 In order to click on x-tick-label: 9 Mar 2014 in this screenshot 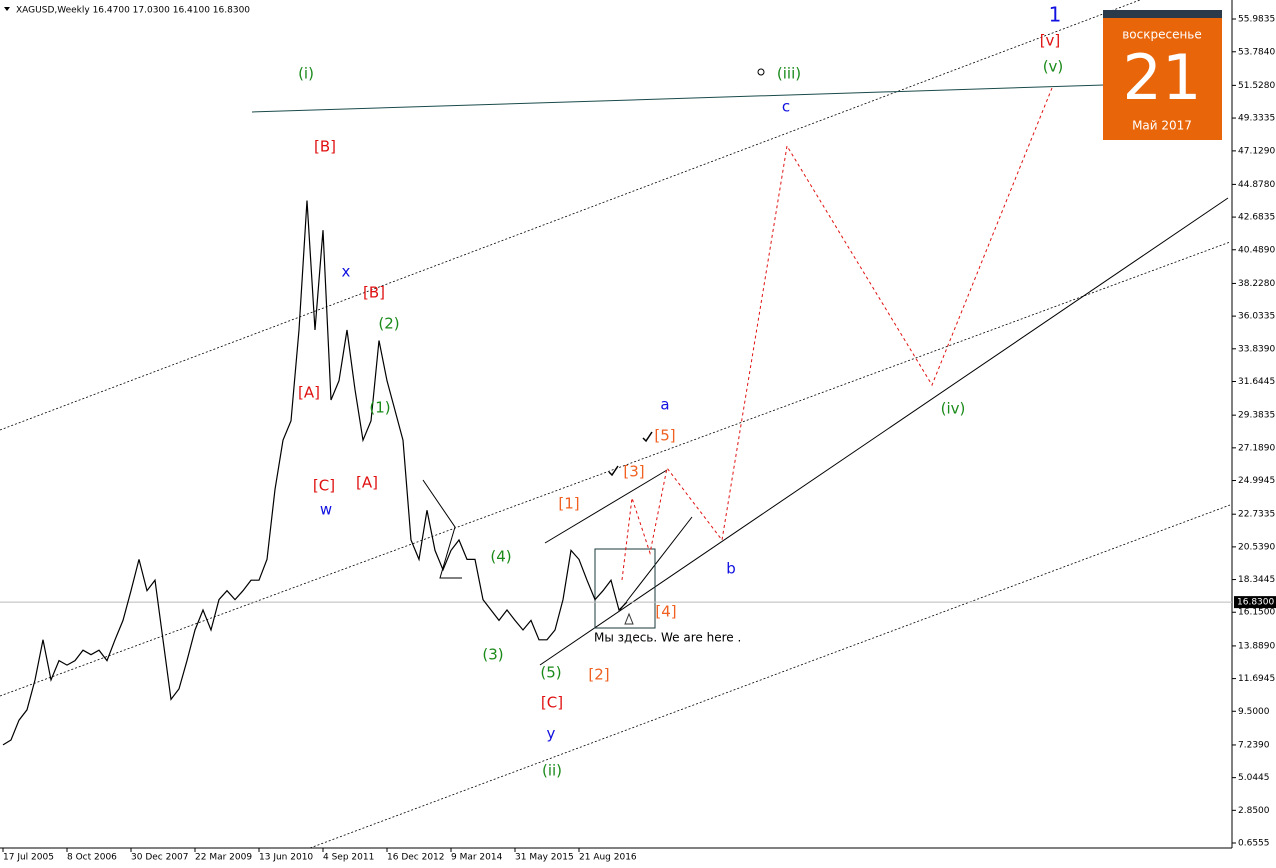, I will do `click(477, 858)`.